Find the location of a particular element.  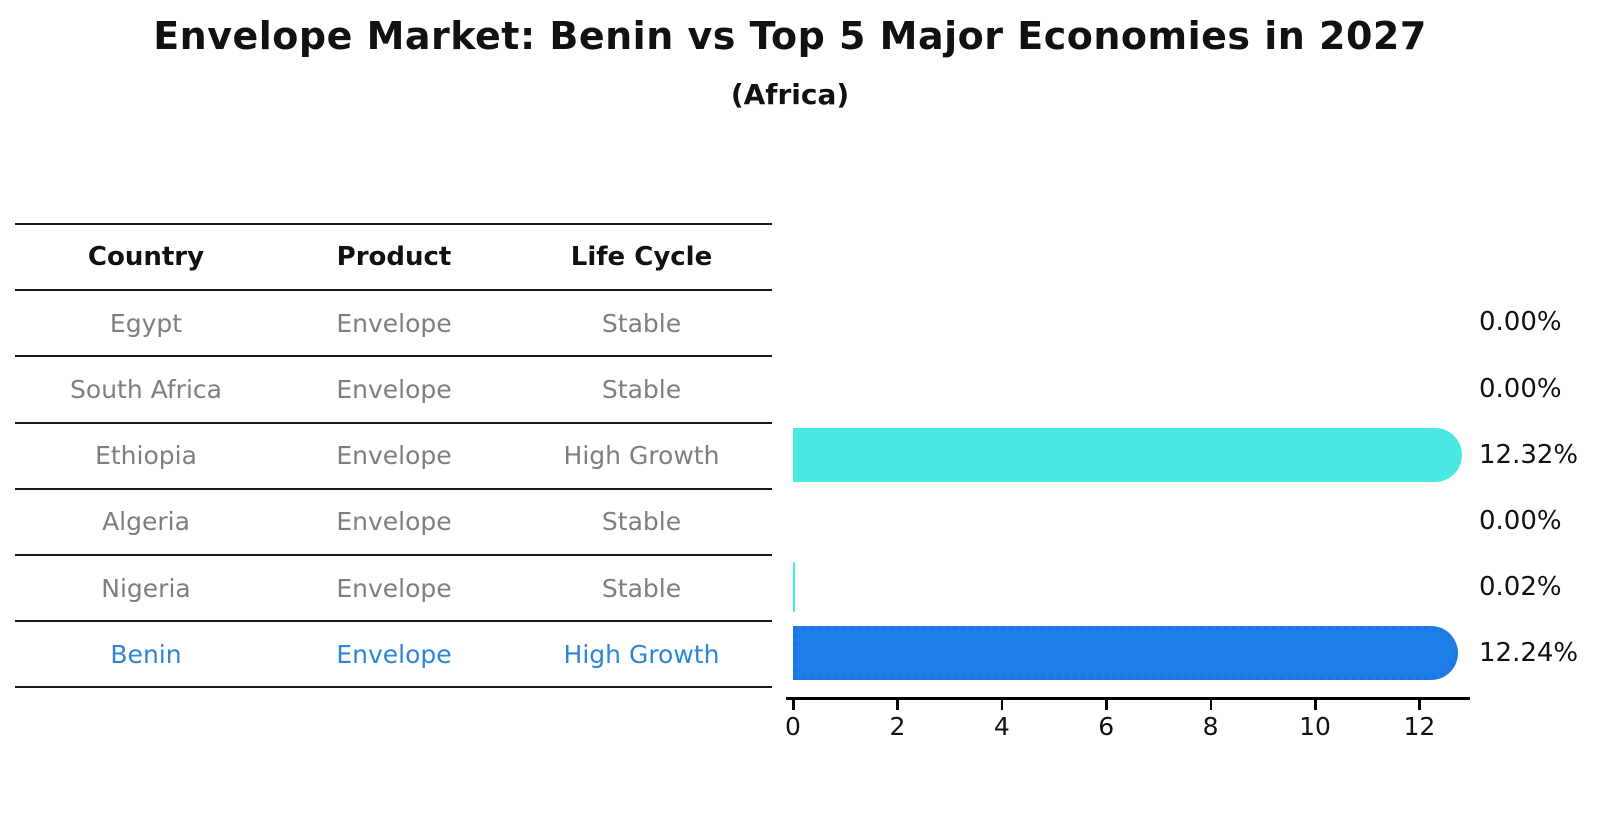

table-row-ethiopia: Ethiopia Envelope High Growth is located at coordinates (393, 454).